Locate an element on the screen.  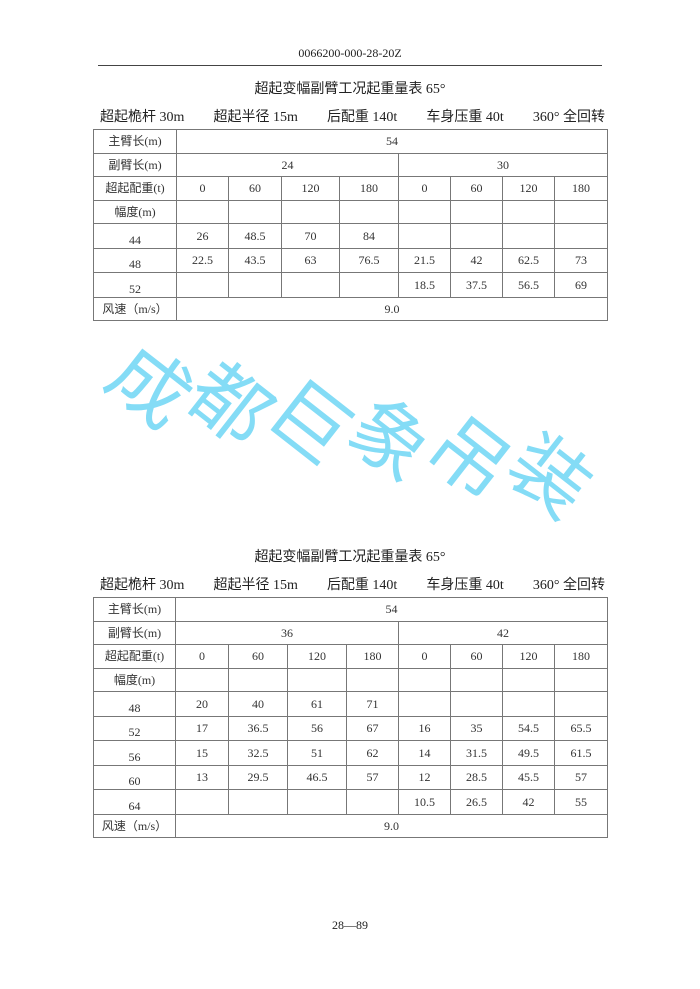
capacity-cell: 45.5 is located at coordinates (528, 777).